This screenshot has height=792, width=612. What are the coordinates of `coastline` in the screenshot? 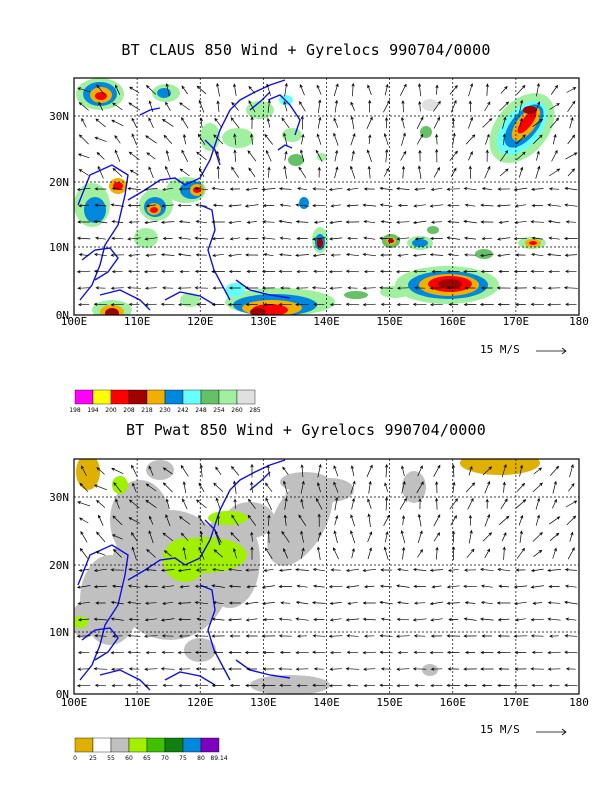 It's located at (206, 520).